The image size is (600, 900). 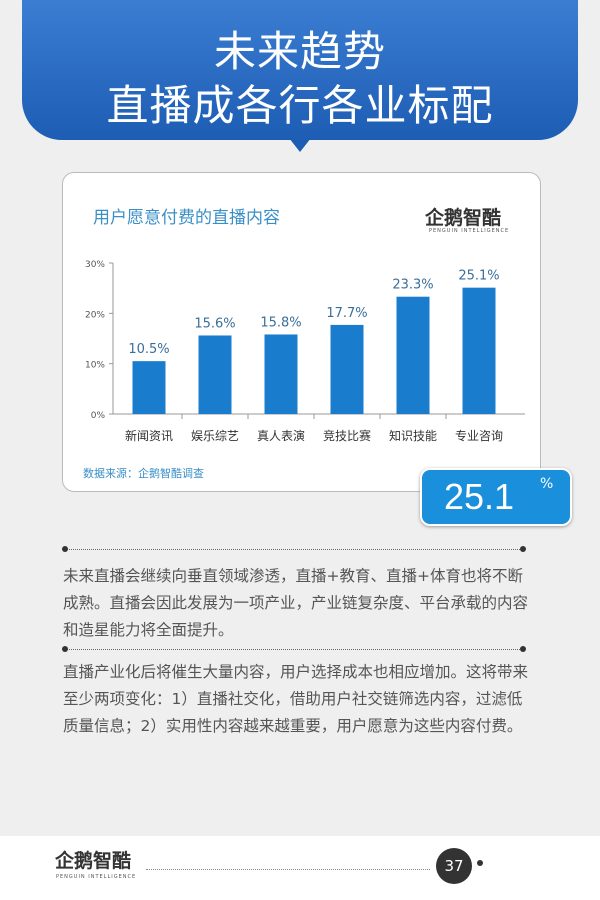 I want to click on footer-logo: 企鹅智酷, so click(x=93, y=861).